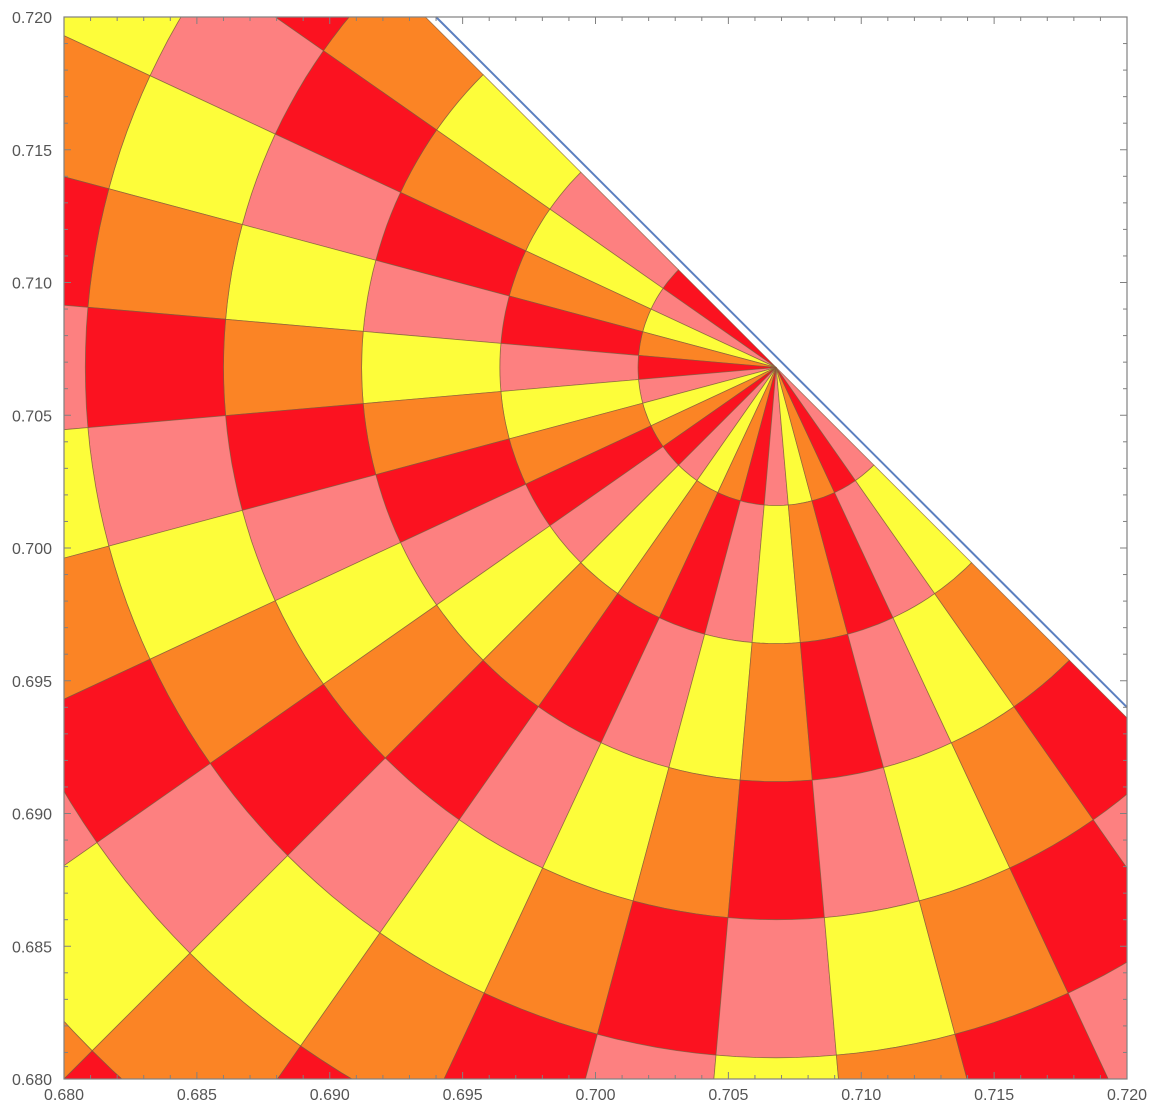 The height and width of the screenshot is (1120, 1172). I want to click on x-tick-label: 0.690, so click(330, 1095).